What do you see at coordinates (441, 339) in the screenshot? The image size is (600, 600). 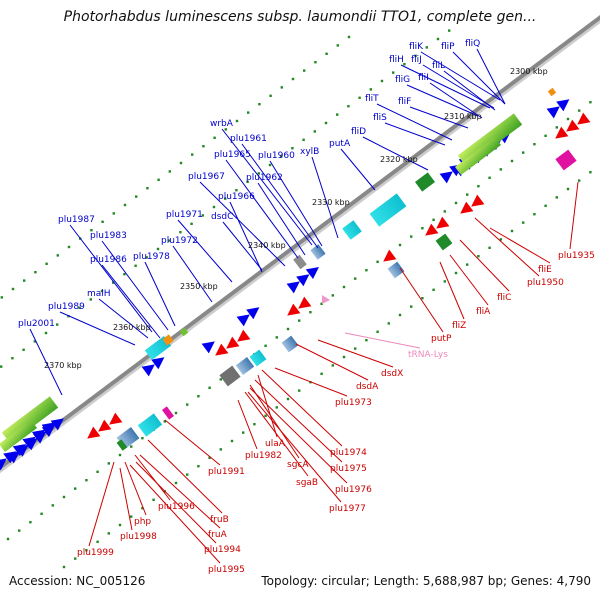 I see `reverse-gene-label: putP` at bounding box center [441, 339].